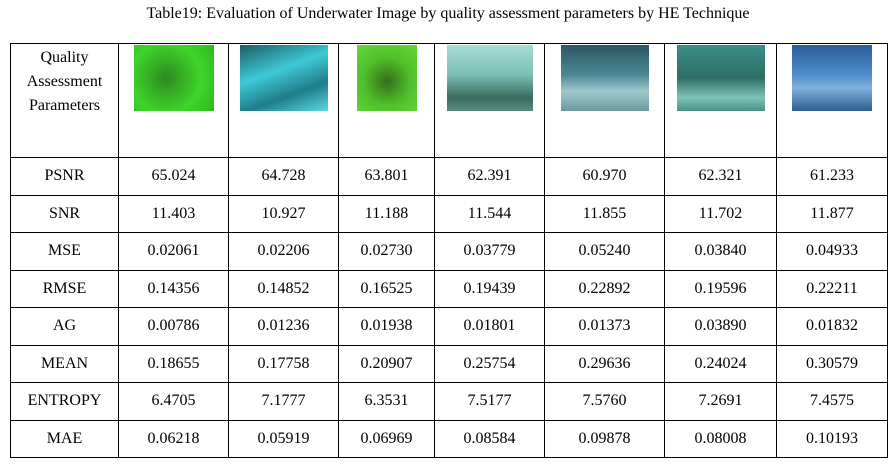 This screenshot has width=896, height=469. Describe the element at coordinates (832, 251) in the screenshot. I see `metric-value: 0.04933` at that location.